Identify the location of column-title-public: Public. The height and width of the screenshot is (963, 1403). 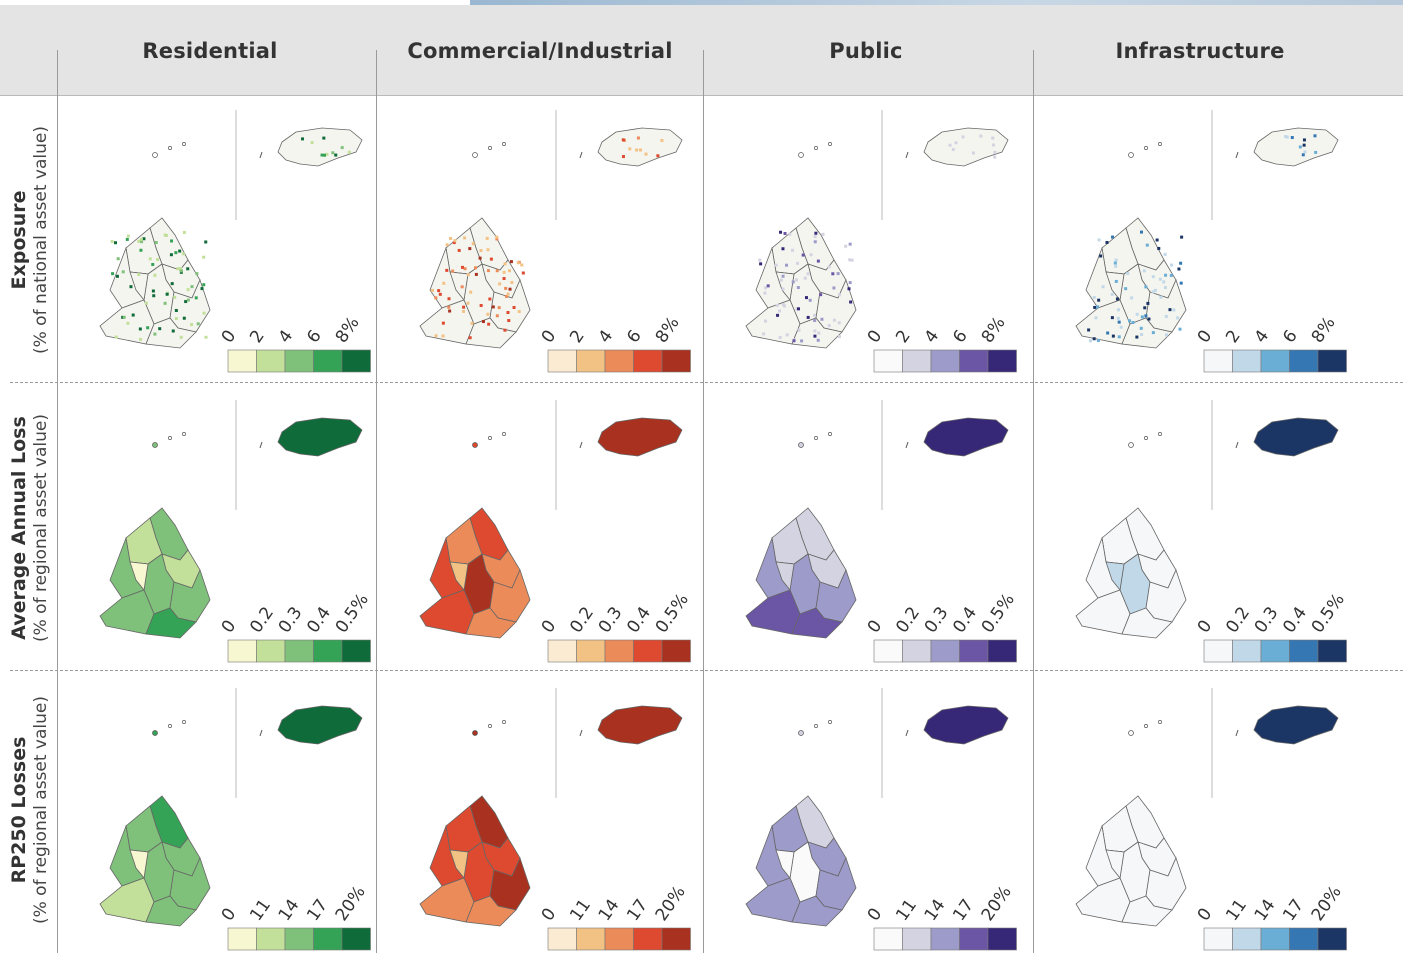
(866, 51).